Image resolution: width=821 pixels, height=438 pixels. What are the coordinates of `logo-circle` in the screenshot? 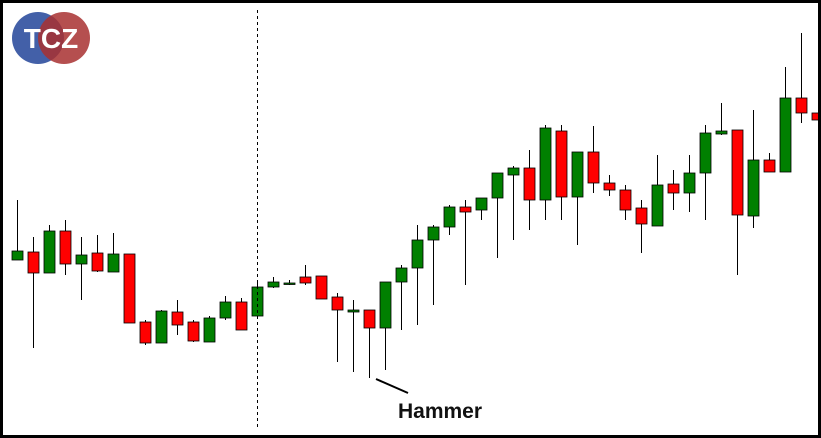 It's located at (64, 38).